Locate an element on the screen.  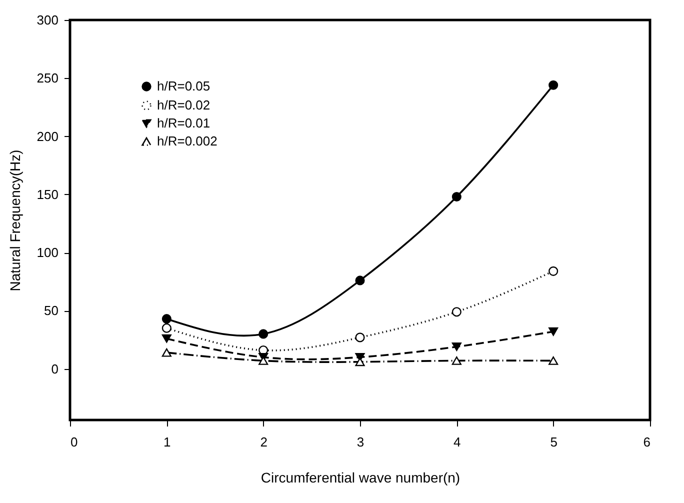
x-tick-label: 2 is located at coordinates (264, 442).